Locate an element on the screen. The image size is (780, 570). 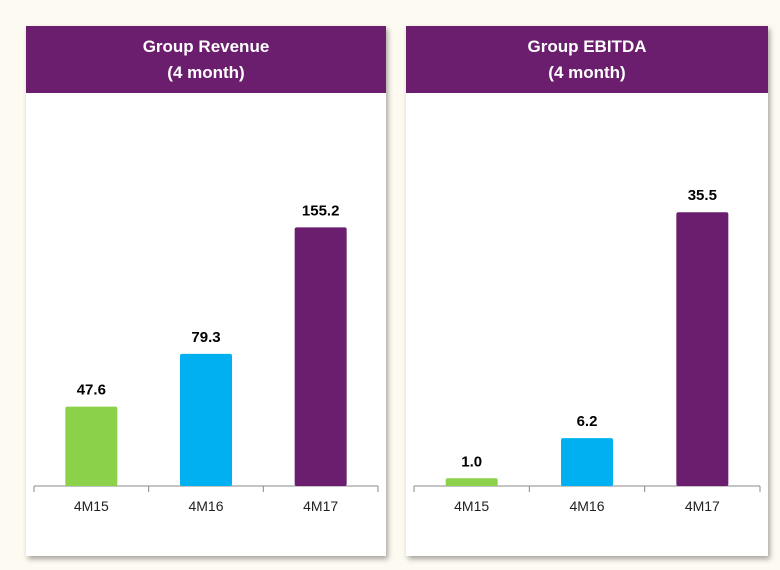
revenue-value-label: 79.3 is located at coordinates (205, 337).